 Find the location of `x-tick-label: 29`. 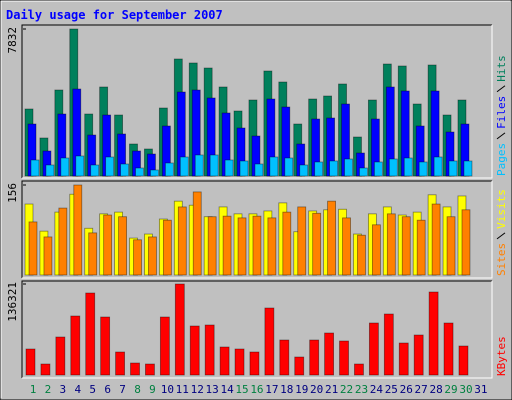

x-tick-label: 29 is located at coordinates (450, 389).